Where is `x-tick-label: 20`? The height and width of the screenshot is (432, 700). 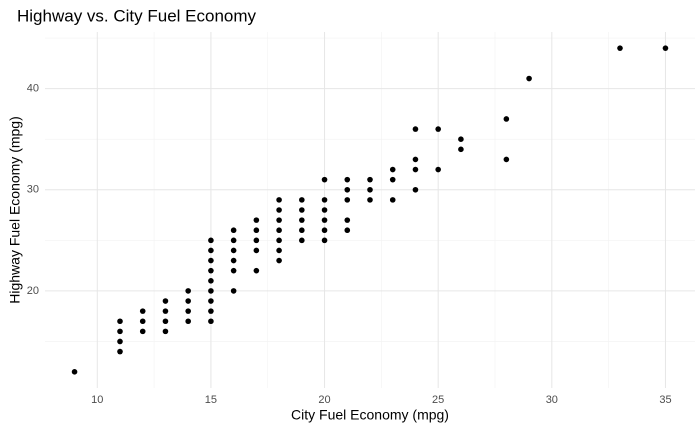
x-tick-label: 20 is located at coordinates (324, 400).